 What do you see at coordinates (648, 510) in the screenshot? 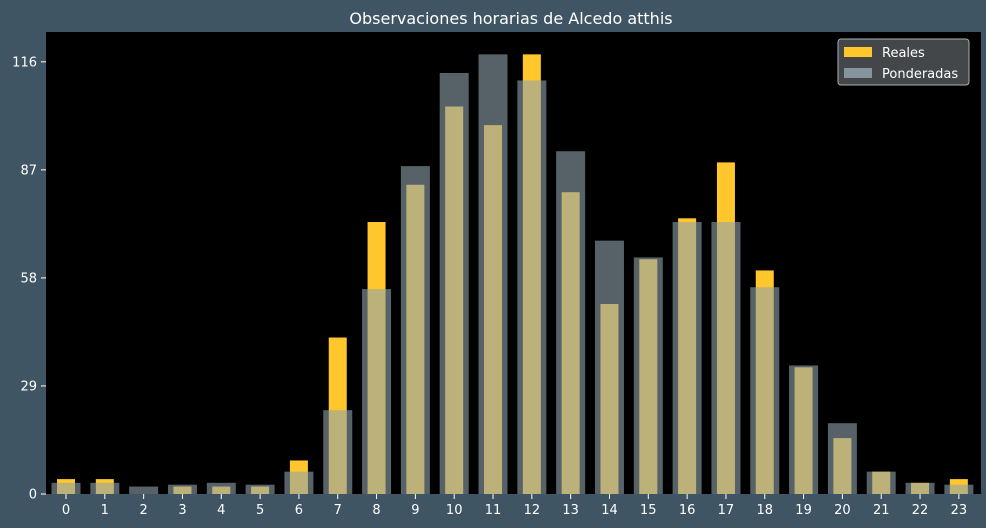
I see `x-tick-label: 15` at bounding box center [648, 510].